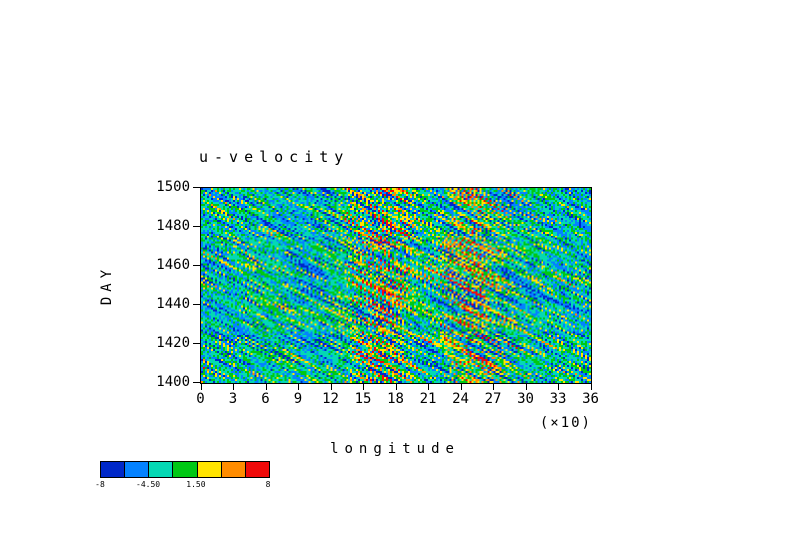 The width and height of the screenshot is (789, 558). I want to click on colorbar-tick-label: -8, so click(100, 484).